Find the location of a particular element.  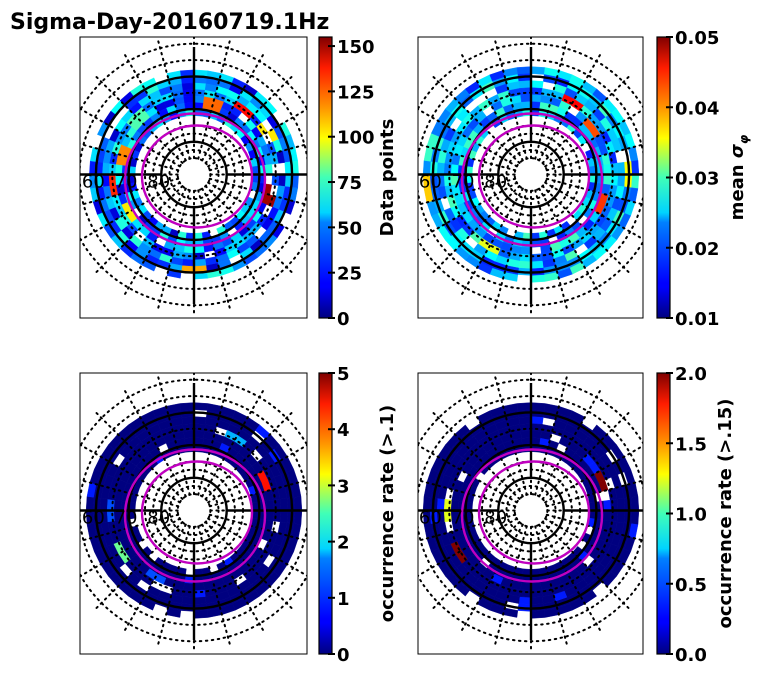

phi-subscript: φ is located at coordinates (744, 139).